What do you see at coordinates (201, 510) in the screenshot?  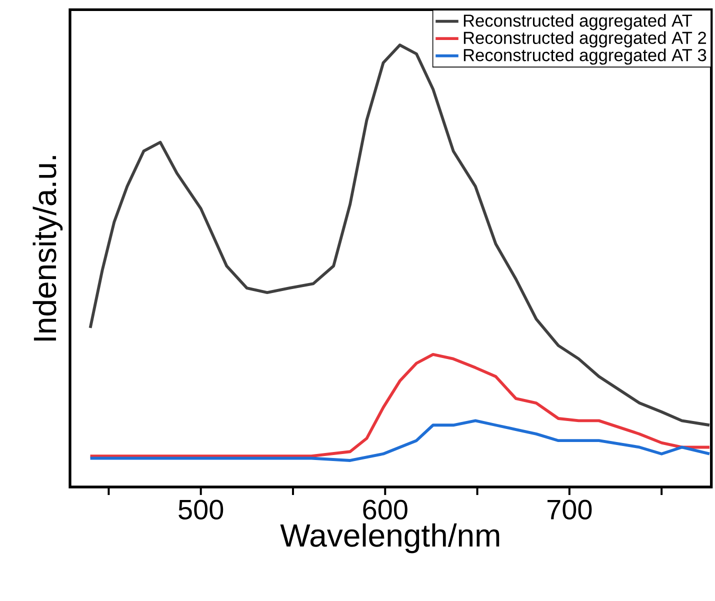 I see `x-tick-label: 500` at bounding box center [201, 510].